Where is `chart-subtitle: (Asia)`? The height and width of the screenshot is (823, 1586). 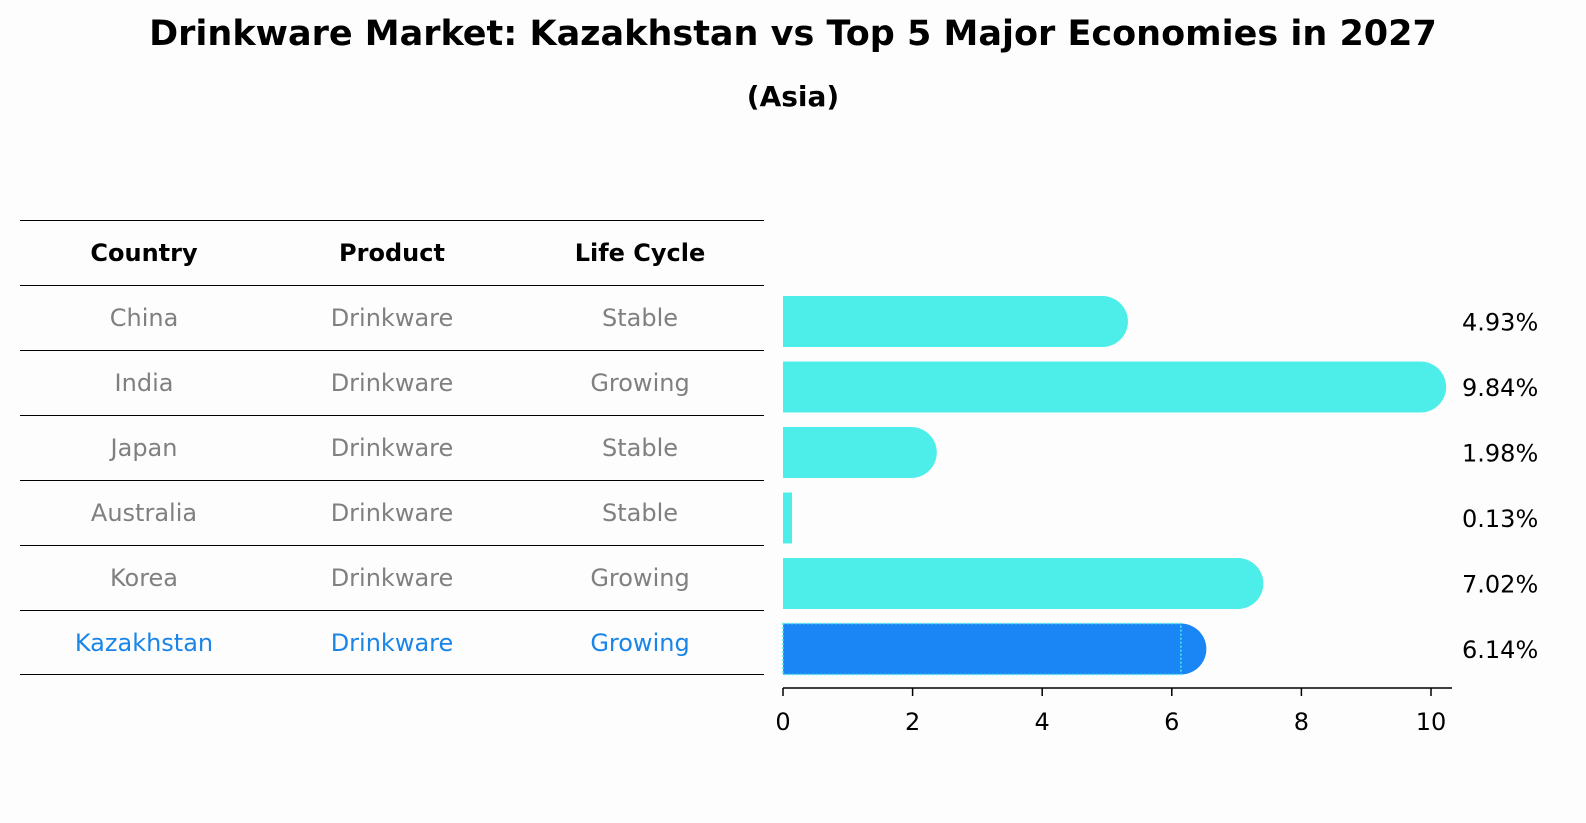 chart-subtitle: (Asia) is located at coordinates (793, 96).